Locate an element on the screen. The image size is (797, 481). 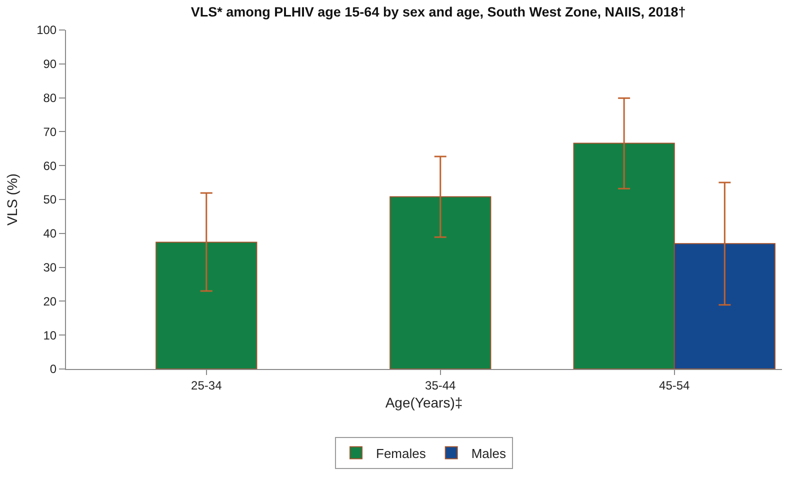
y-tick-label: 100 is located at coordinates (46, 30).